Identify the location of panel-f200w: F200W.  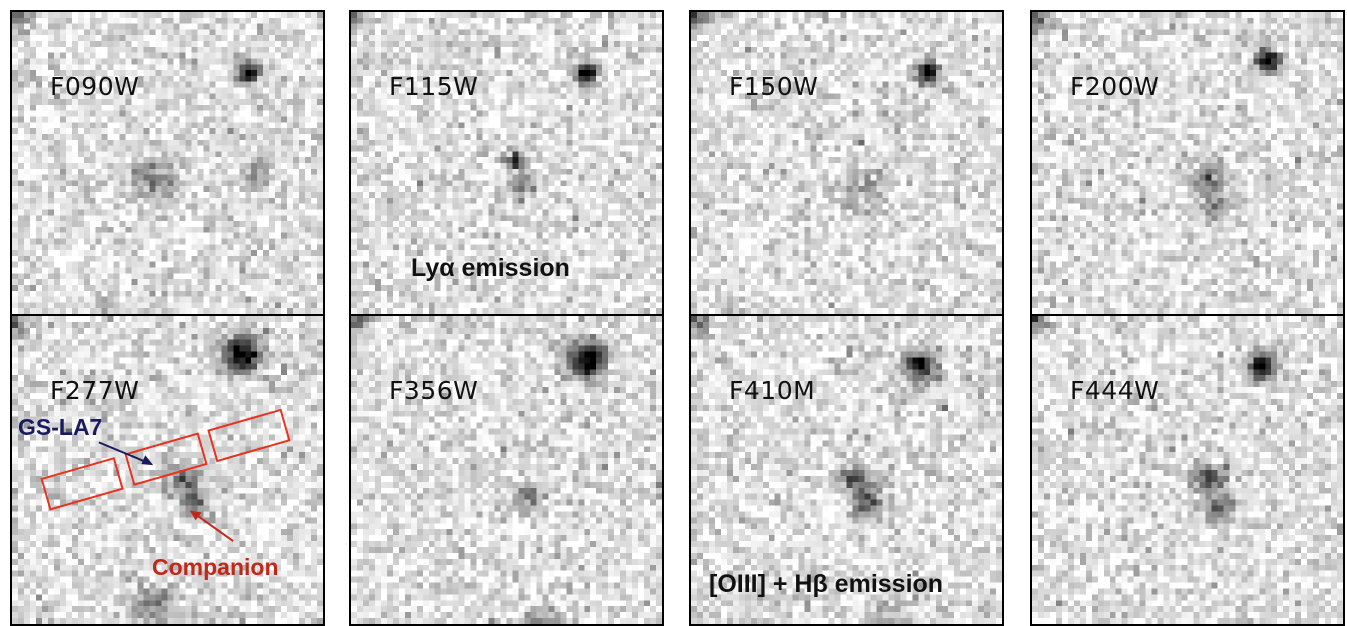
(1187, 163).